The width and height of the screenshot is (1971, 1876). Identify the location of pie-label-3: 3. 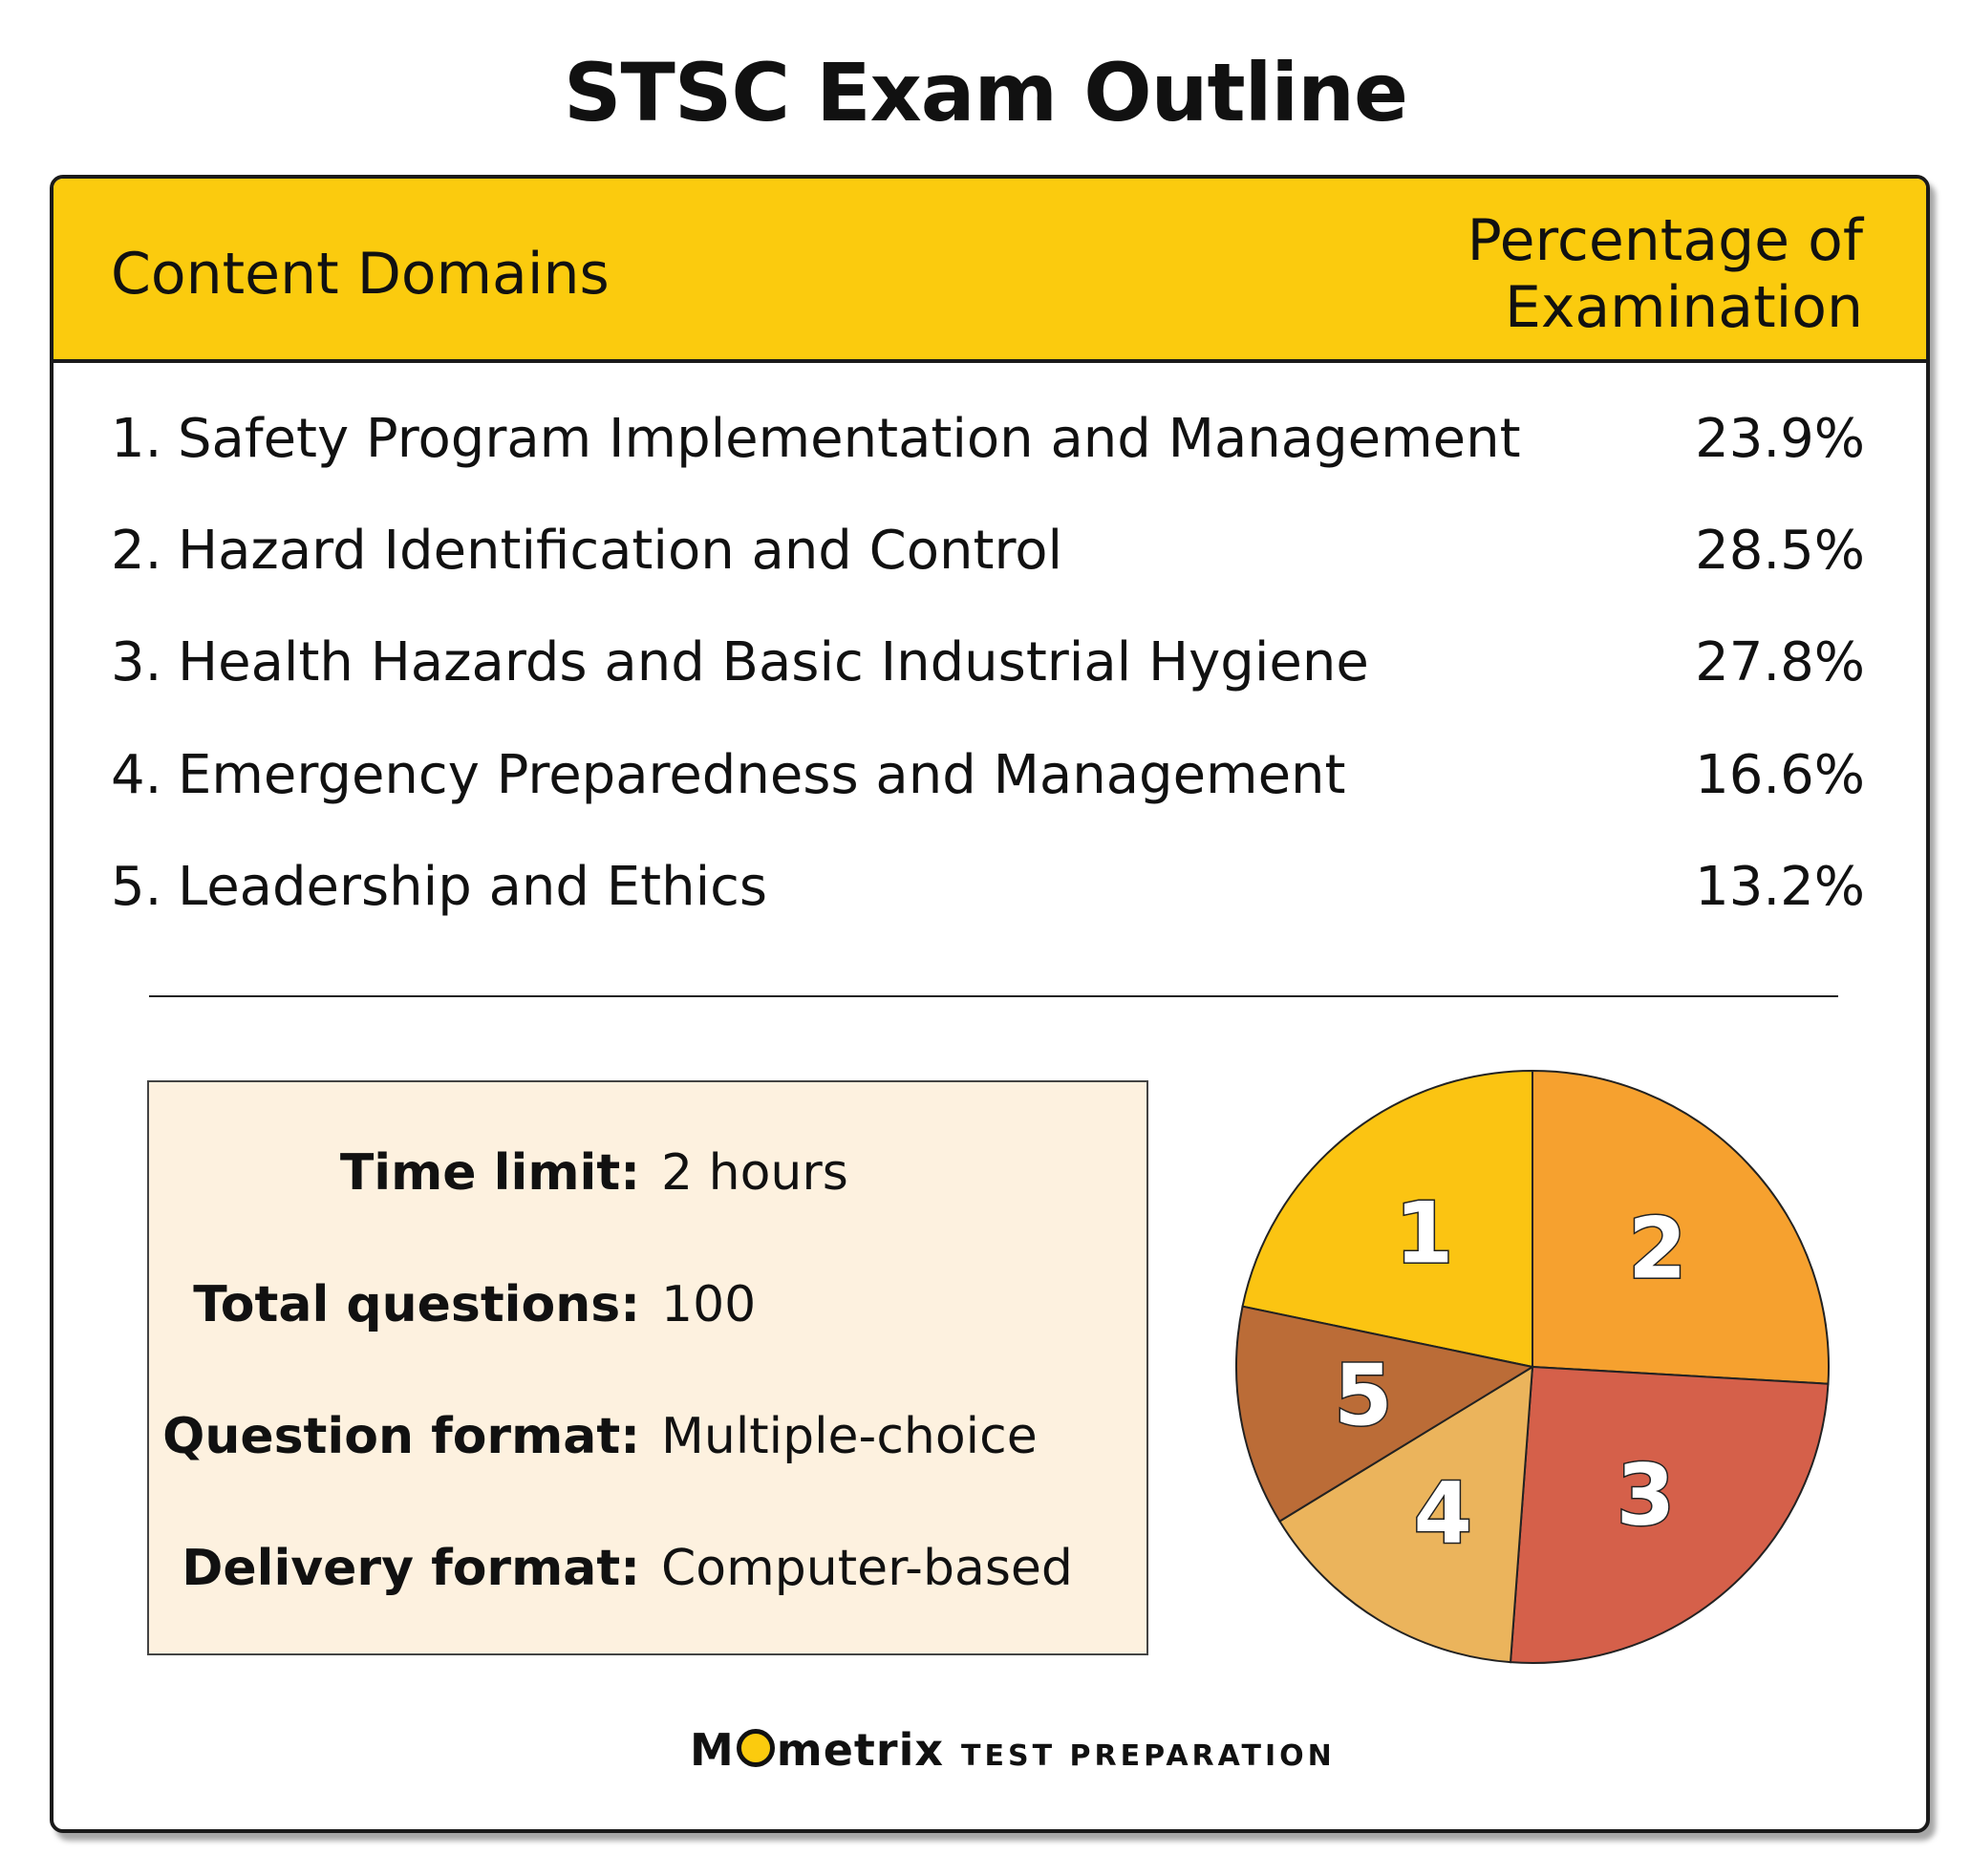
(1646, 1496).